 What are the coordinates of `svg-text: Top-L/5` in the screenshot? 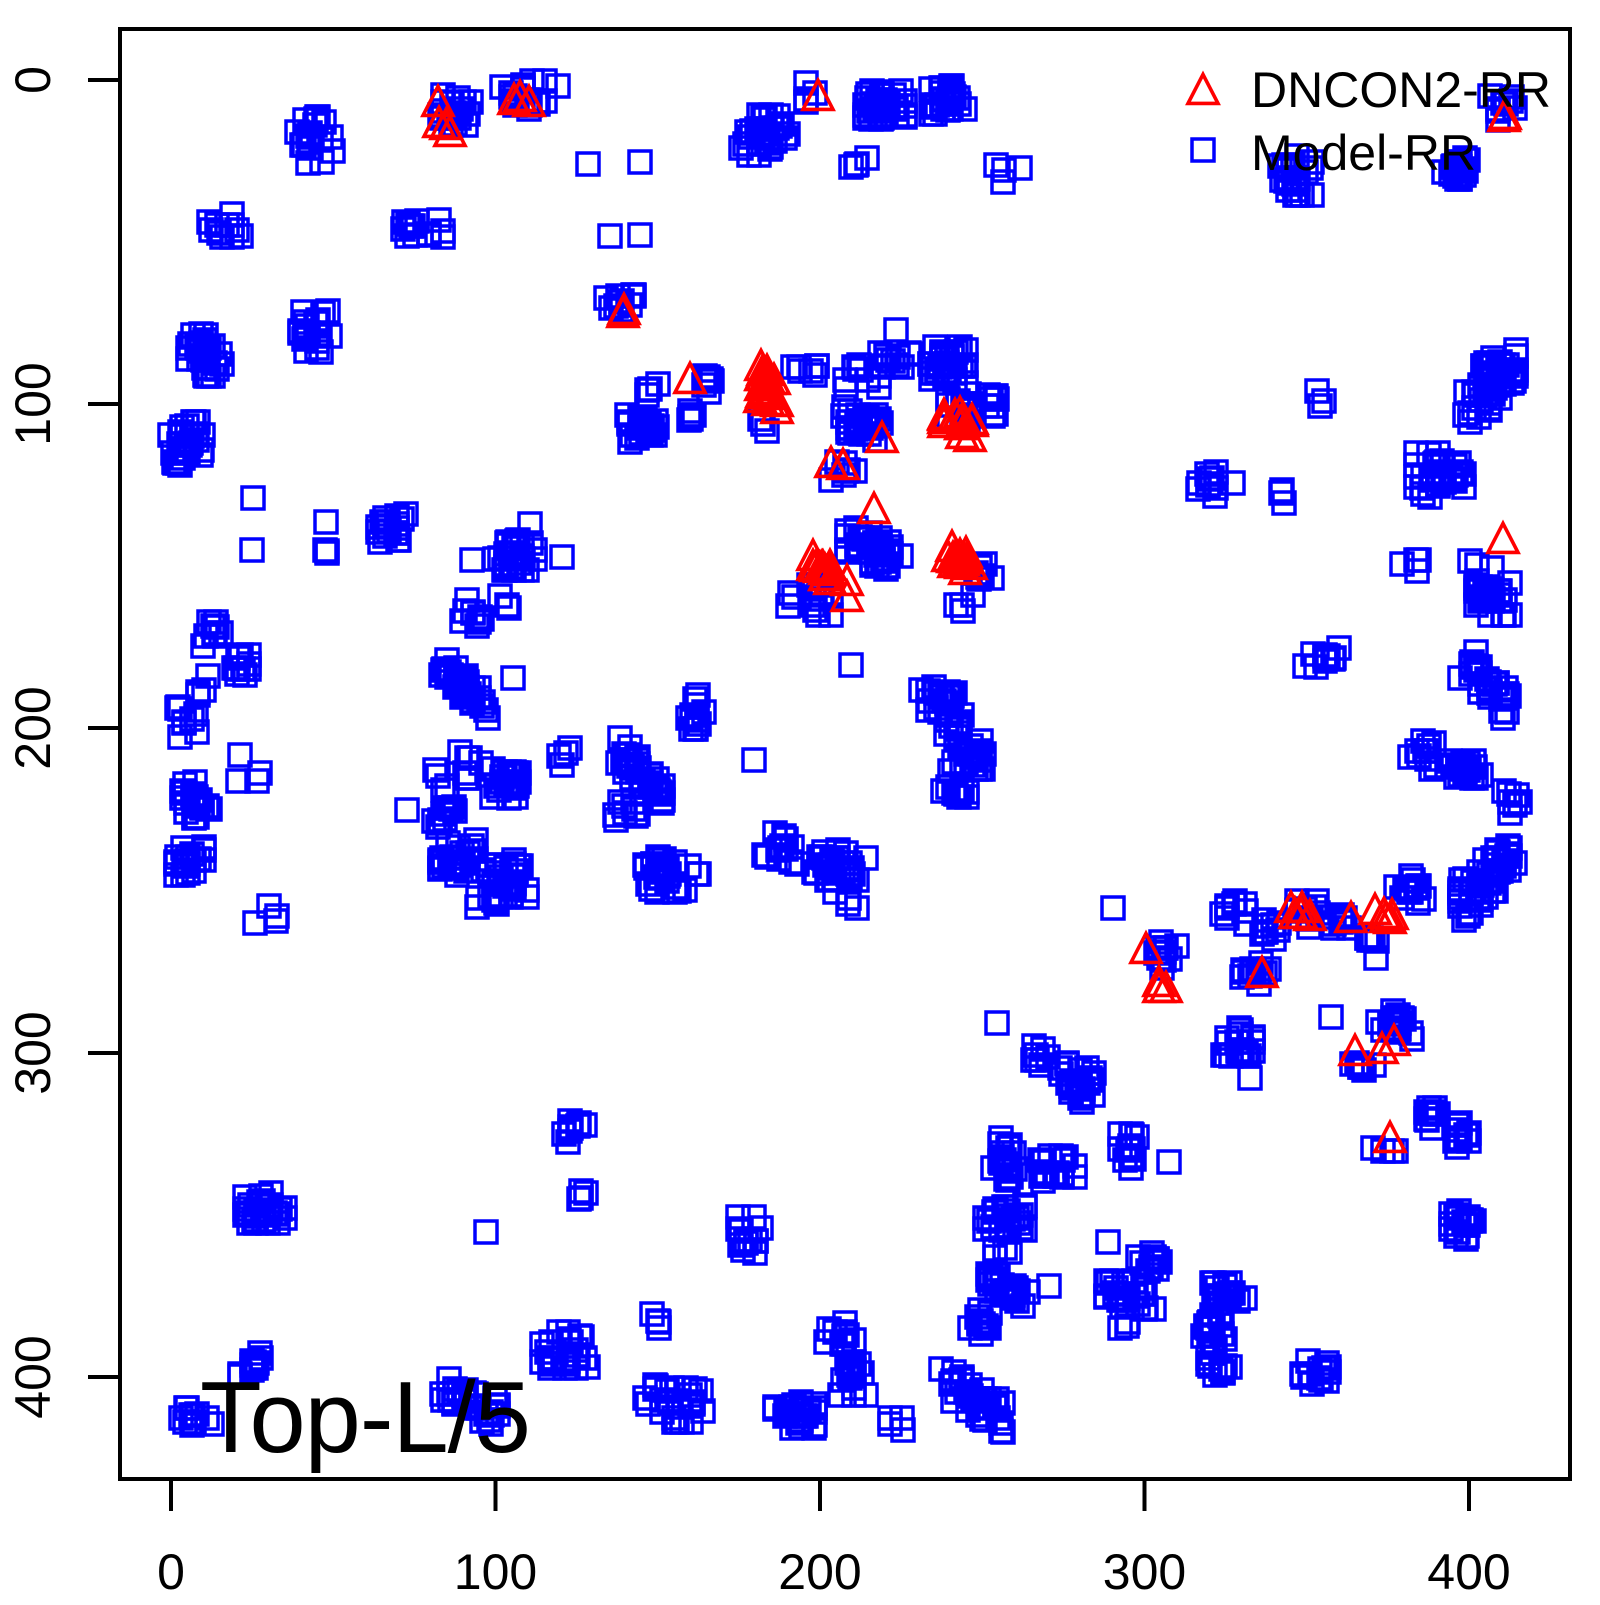 It's located at (365, 1418).